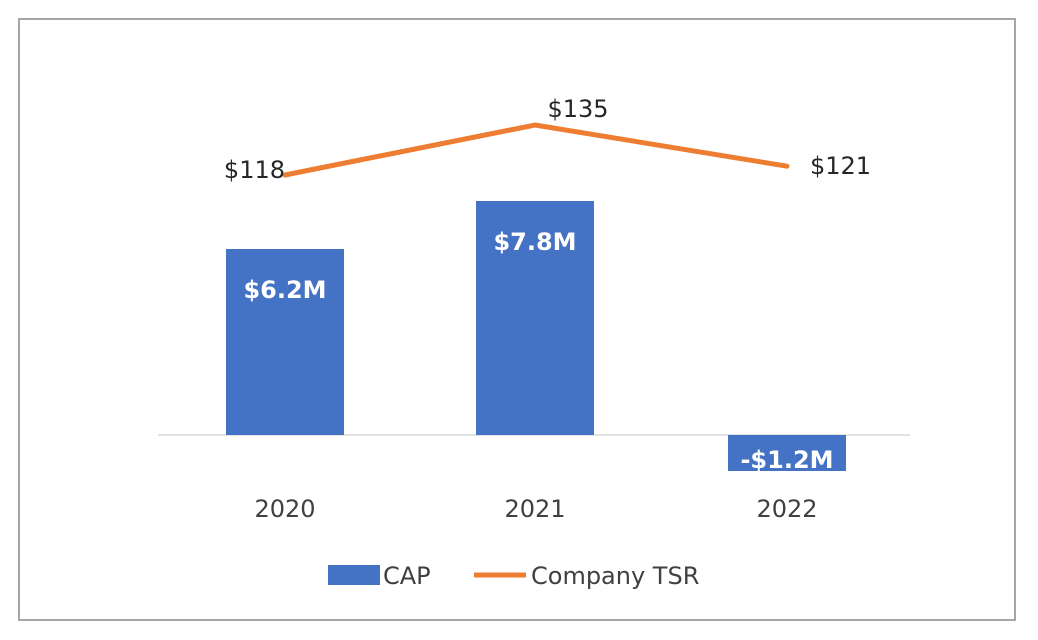  I want to click on x-tick-labels: 2020 2021 2022, so click(535, 509).